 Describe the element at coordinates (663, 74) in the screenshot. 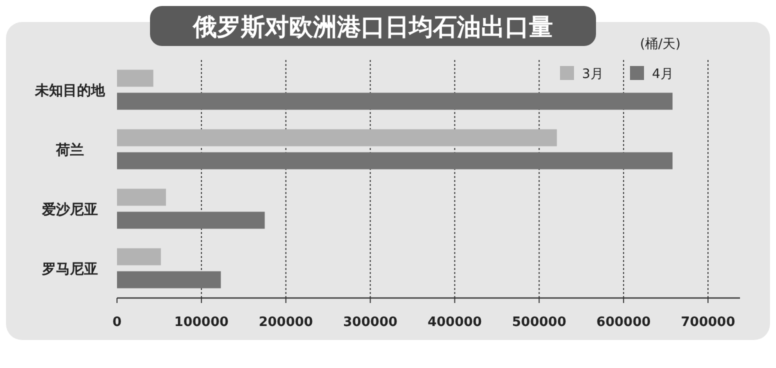

I see `legend-label: 4月` at that location.